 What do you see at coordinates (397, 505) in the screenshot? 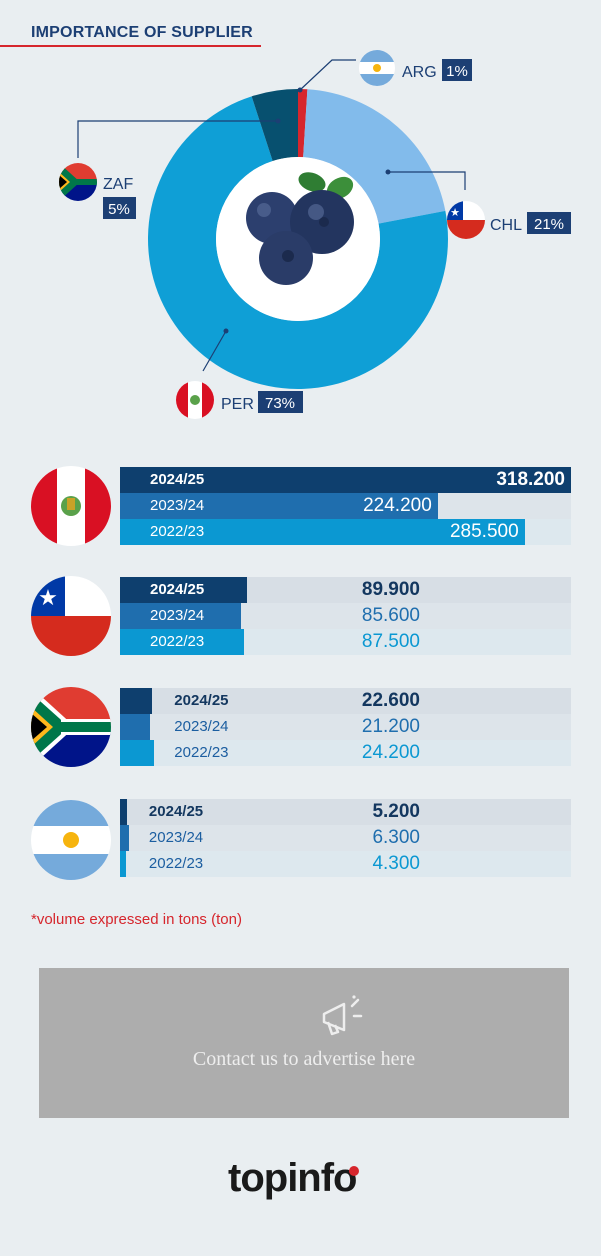
I see `bar-value-label: 224.200` at bounding box center [397, 505].